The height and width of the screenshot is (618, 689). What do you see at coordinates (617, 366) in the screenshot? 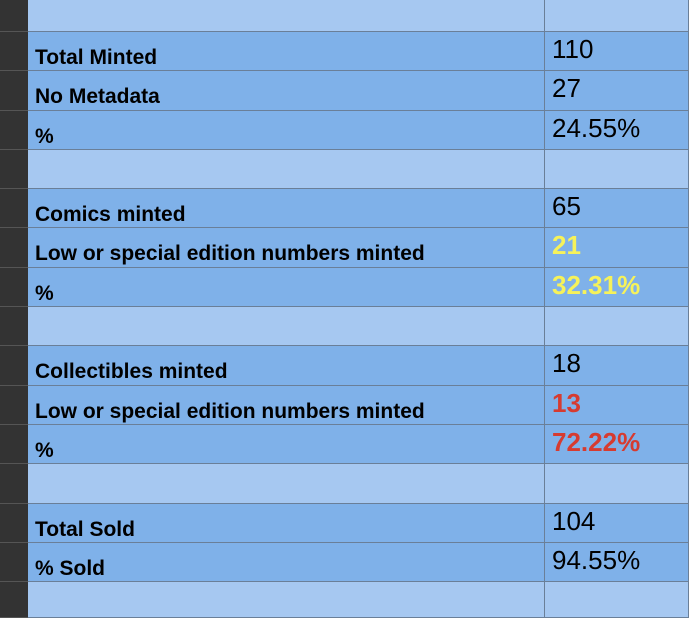
I see `value: 18` at bounding box center [617, 366].